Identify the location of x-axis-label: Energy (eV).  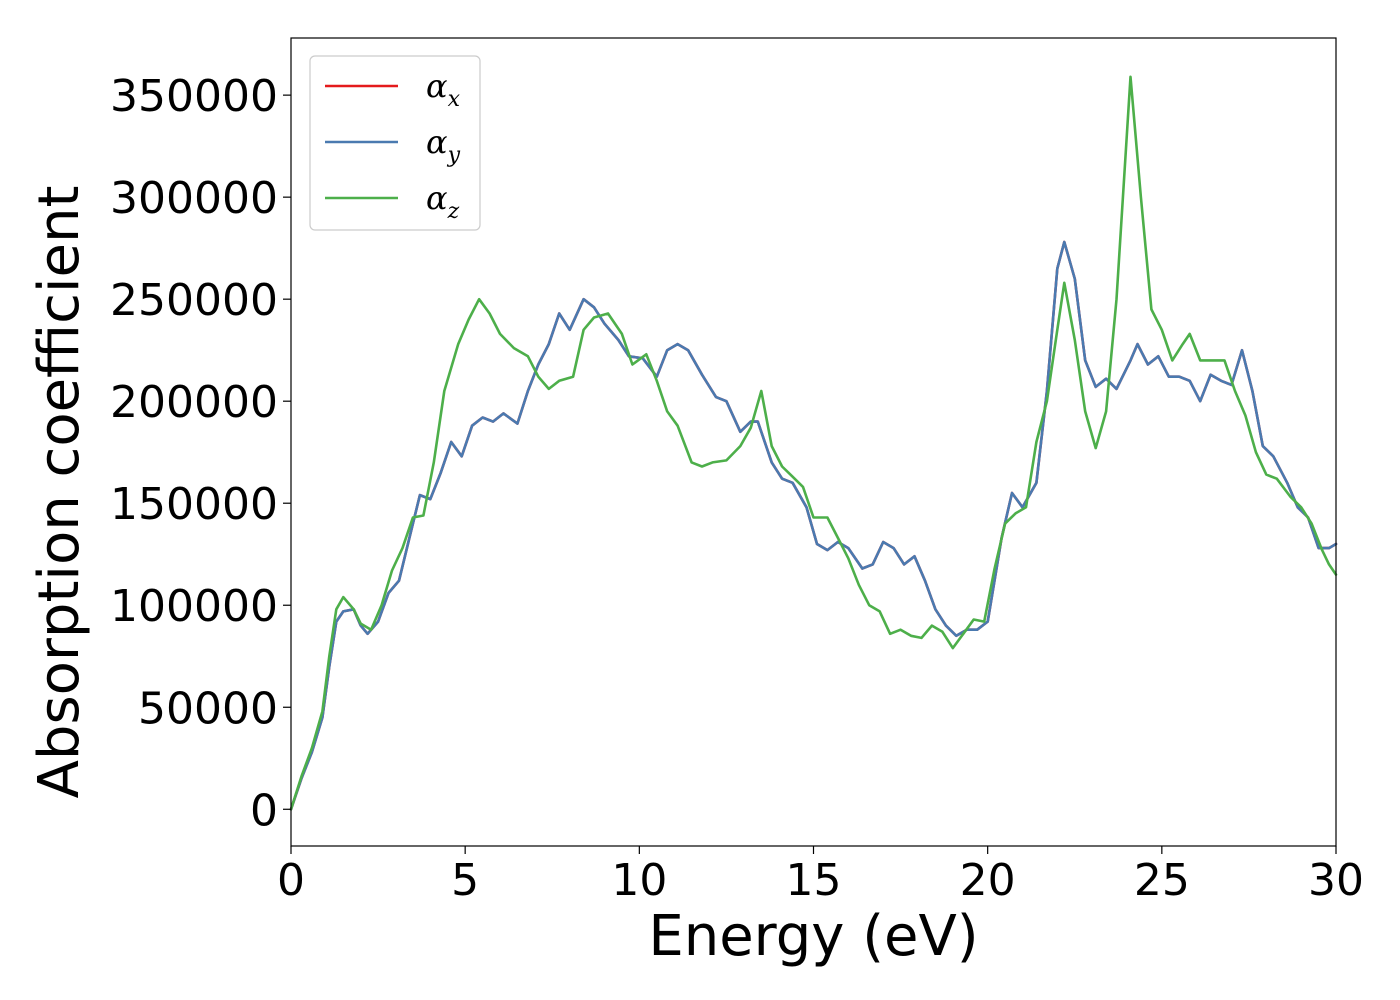
(813, 936).